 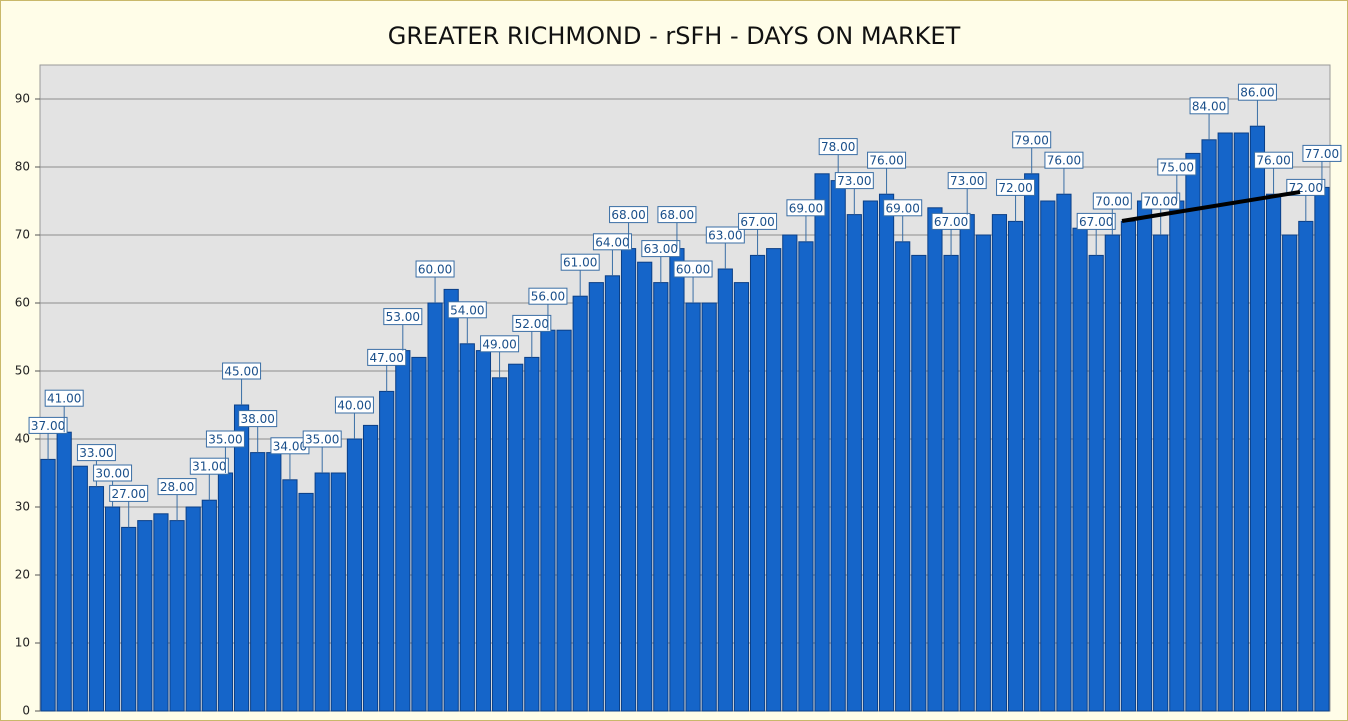 I want to click on value-label: 75.00, so click(x=1177, y=168).